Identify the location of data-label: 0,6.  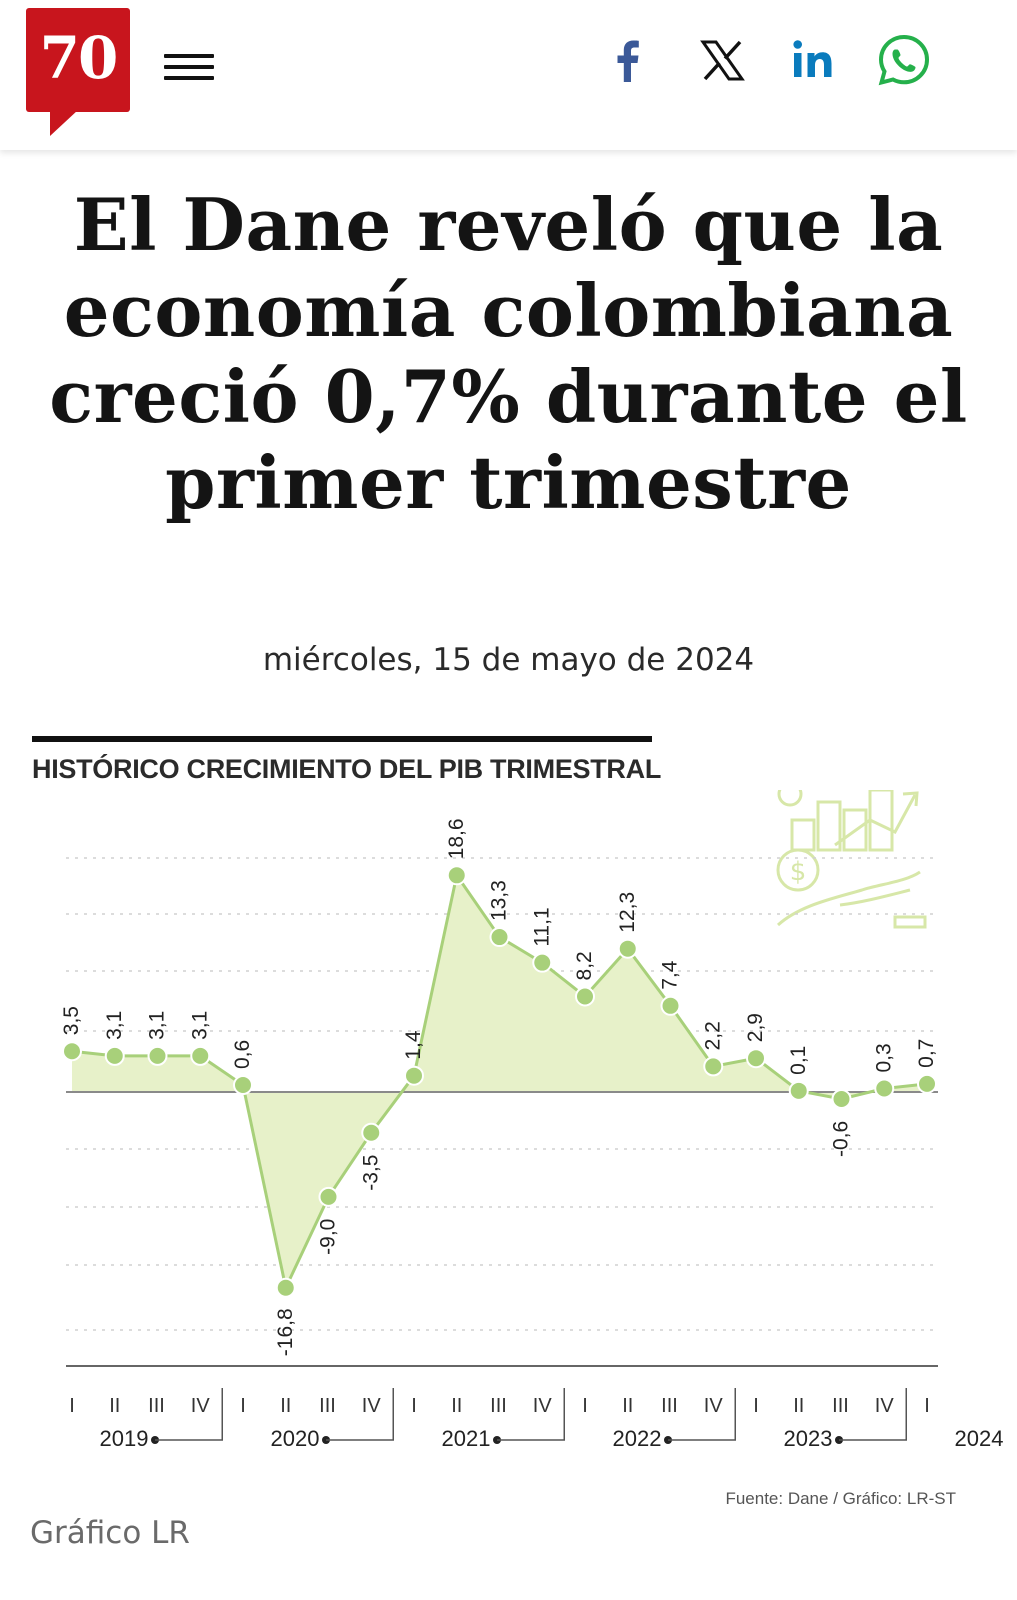
(242, 1054).